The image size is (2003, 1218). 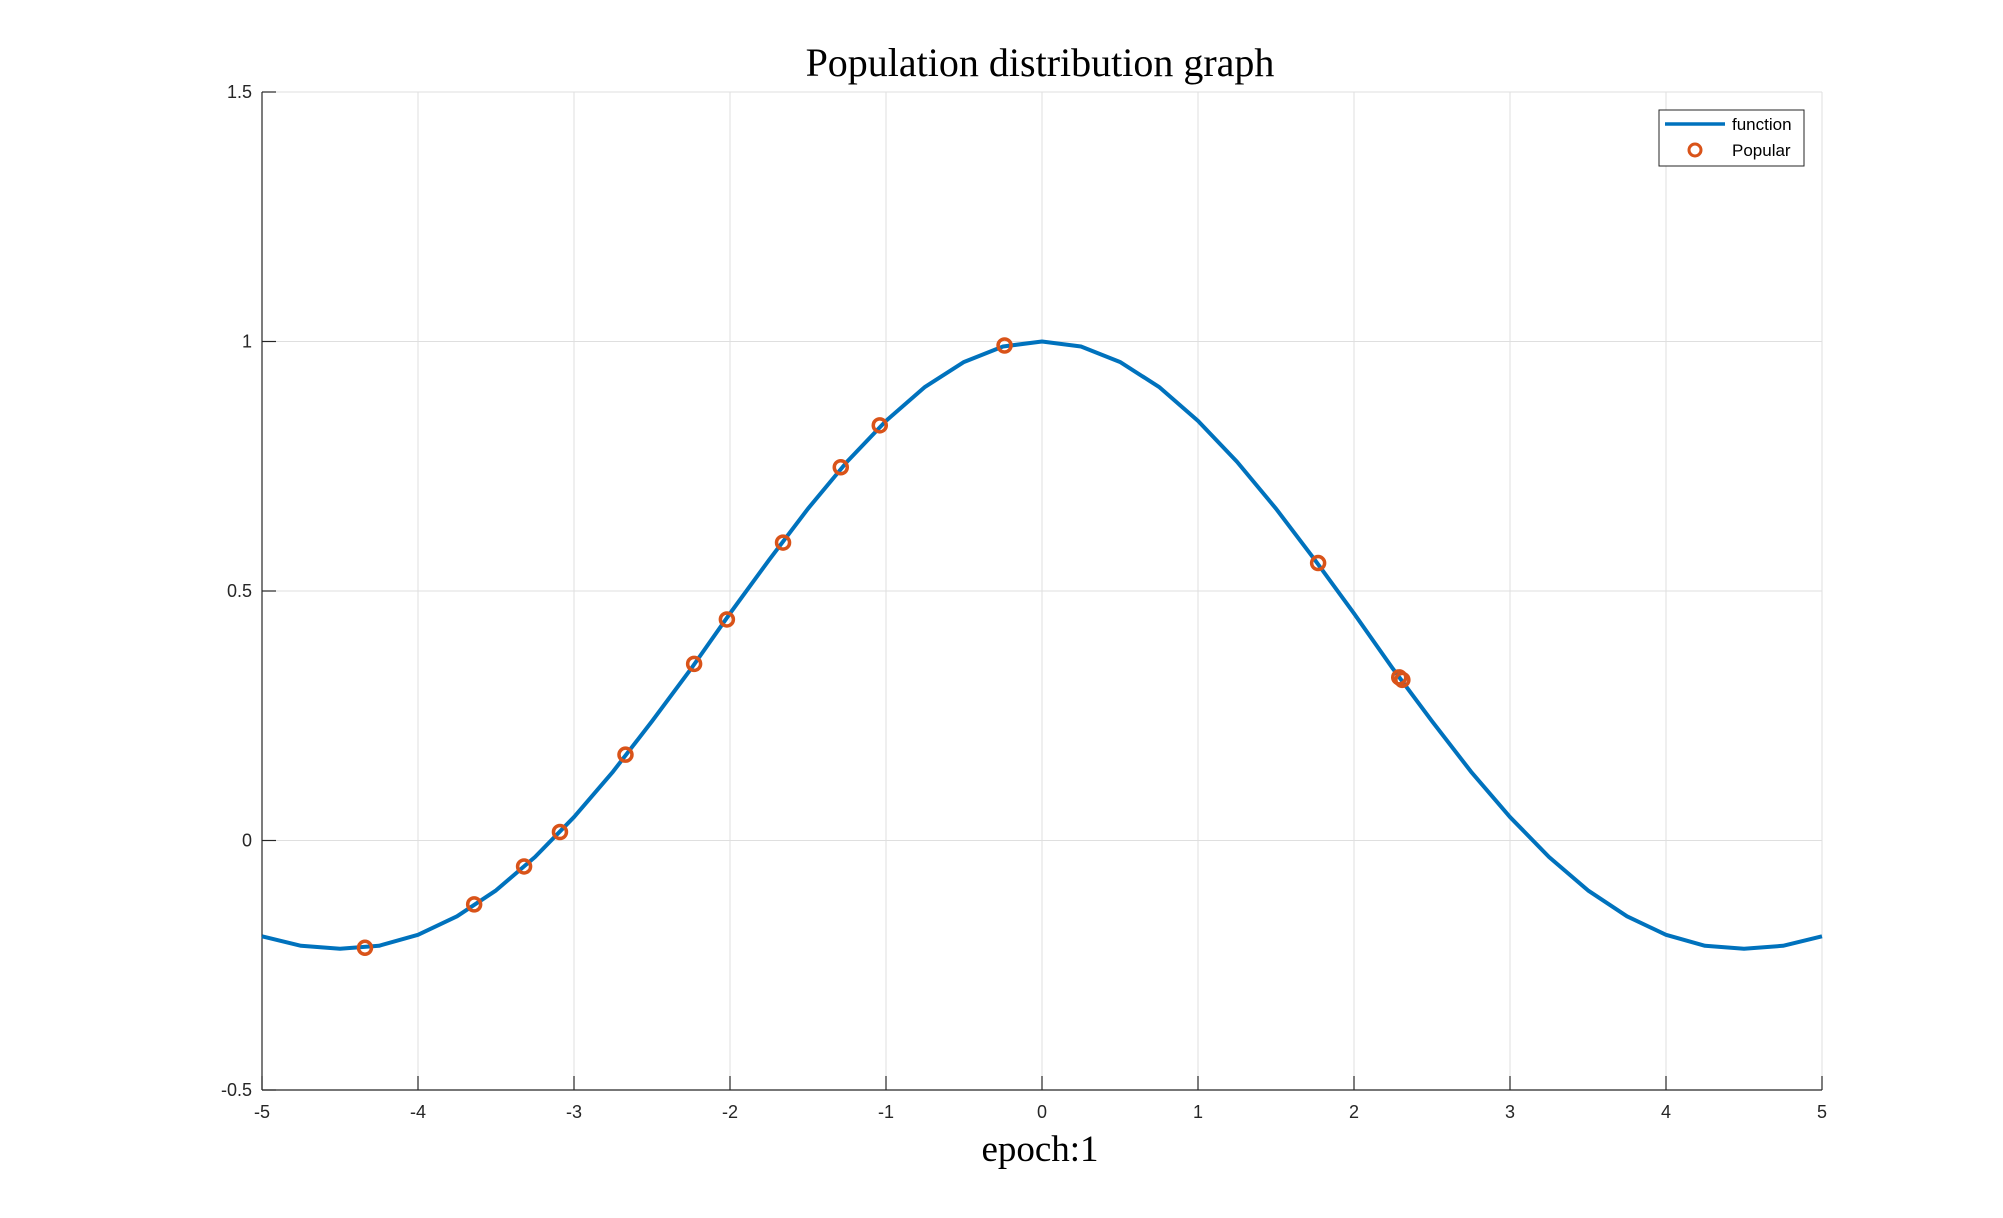 I want to click on y-tick-label: 1.5, so click(x=239, y=92).